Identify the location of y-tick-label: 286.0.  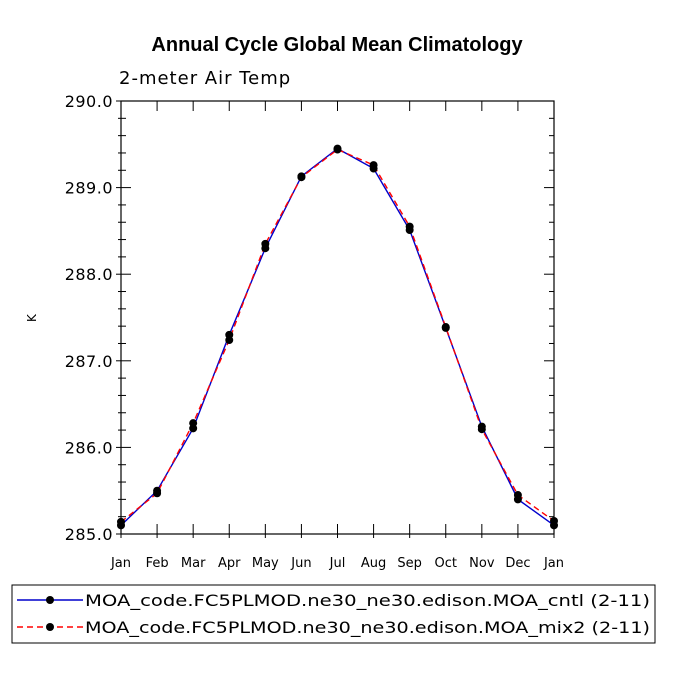
(89, 447).